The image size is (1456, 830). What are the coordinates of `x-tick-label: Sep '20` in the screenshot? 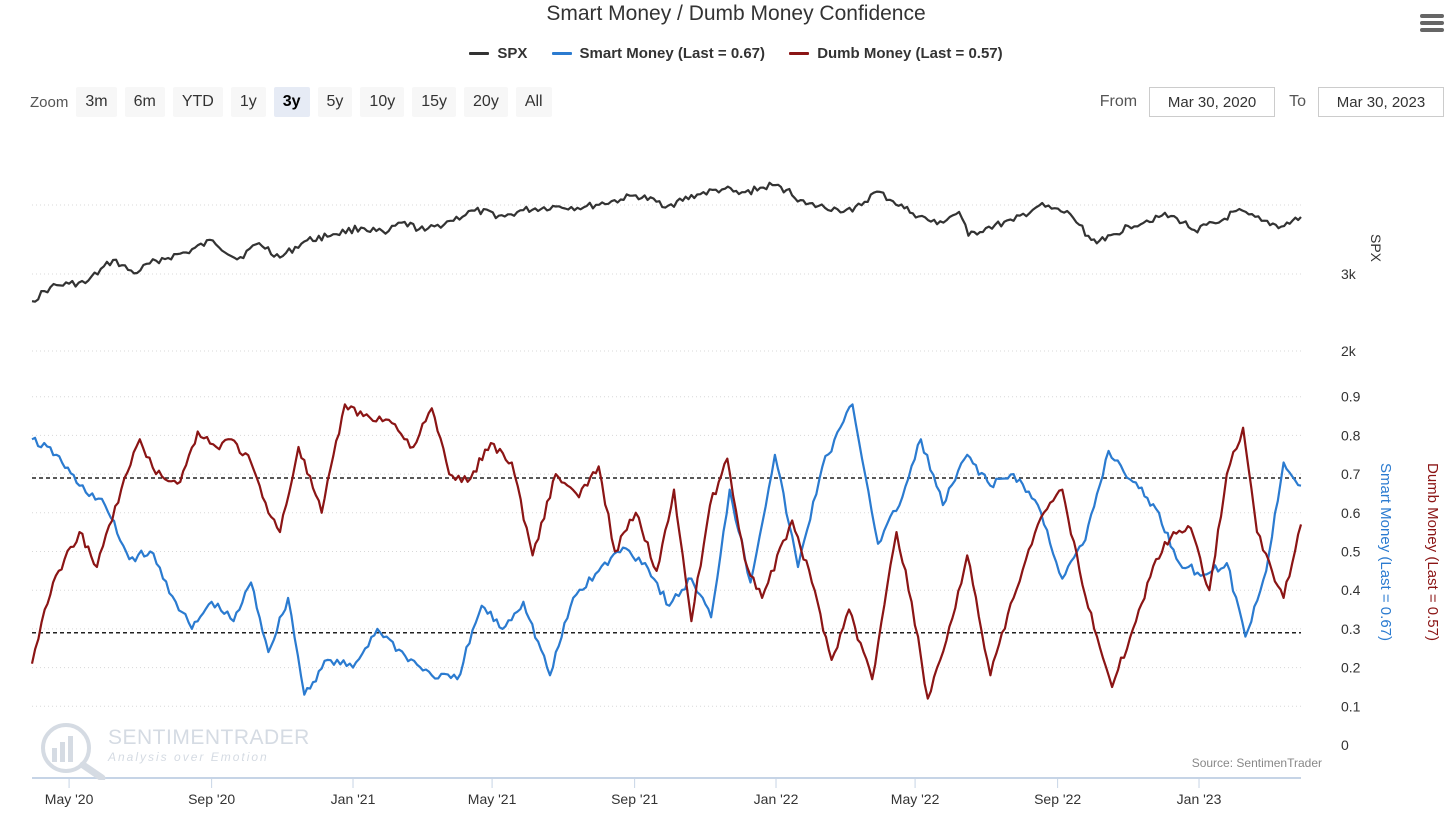 It's located at (211, 799).